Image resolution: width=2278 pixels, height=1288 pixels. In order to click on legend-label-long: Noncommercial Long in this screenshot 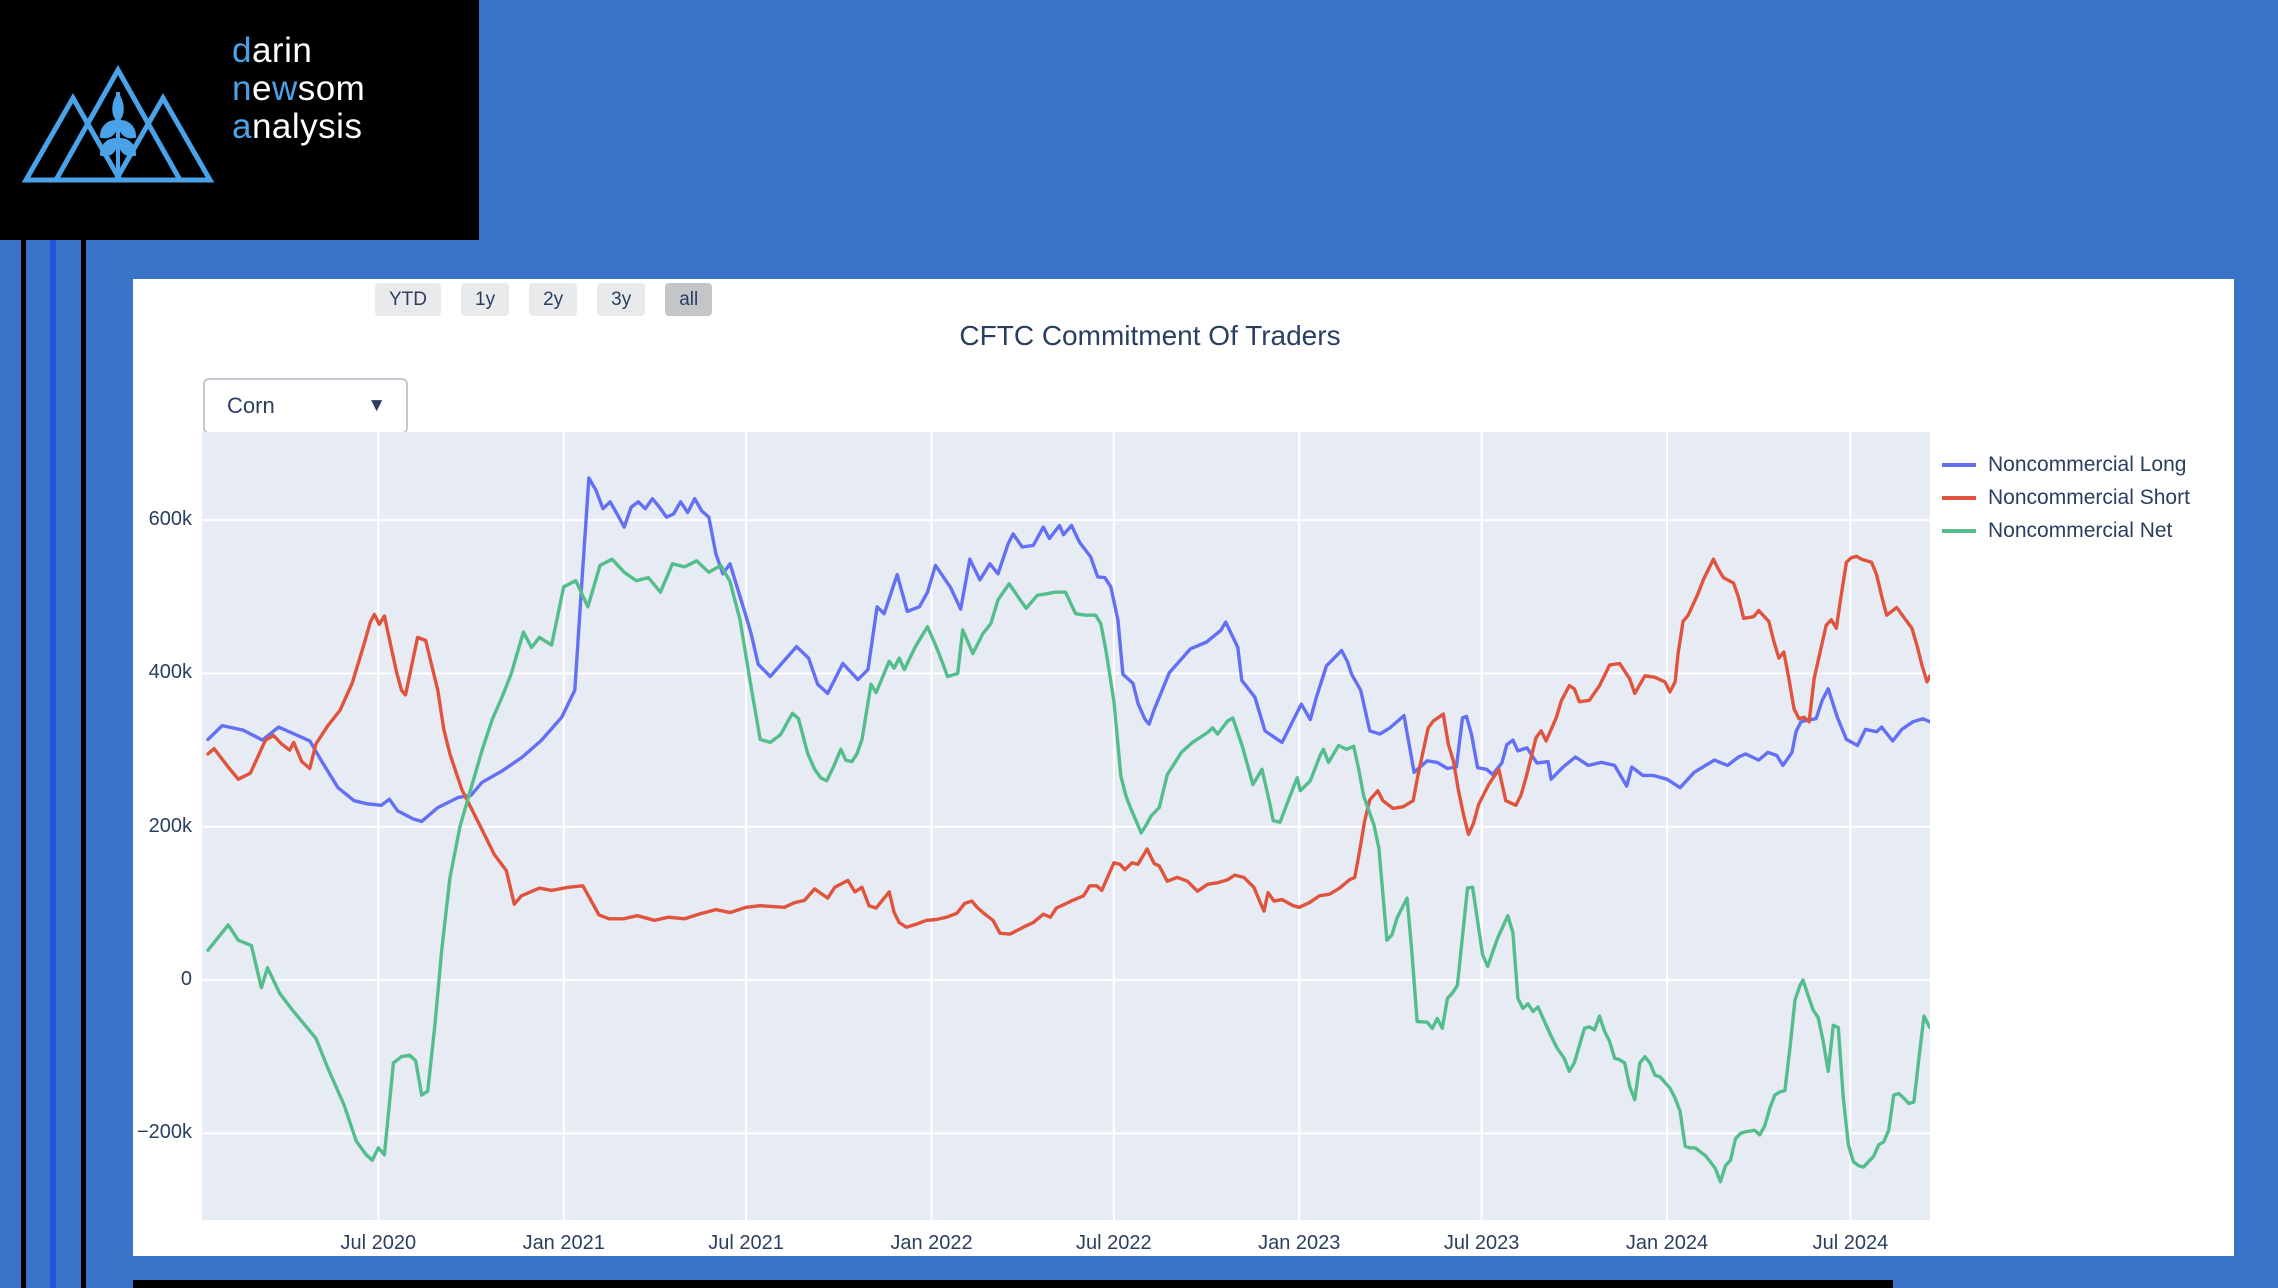, I will do `click(2087, 464)`.